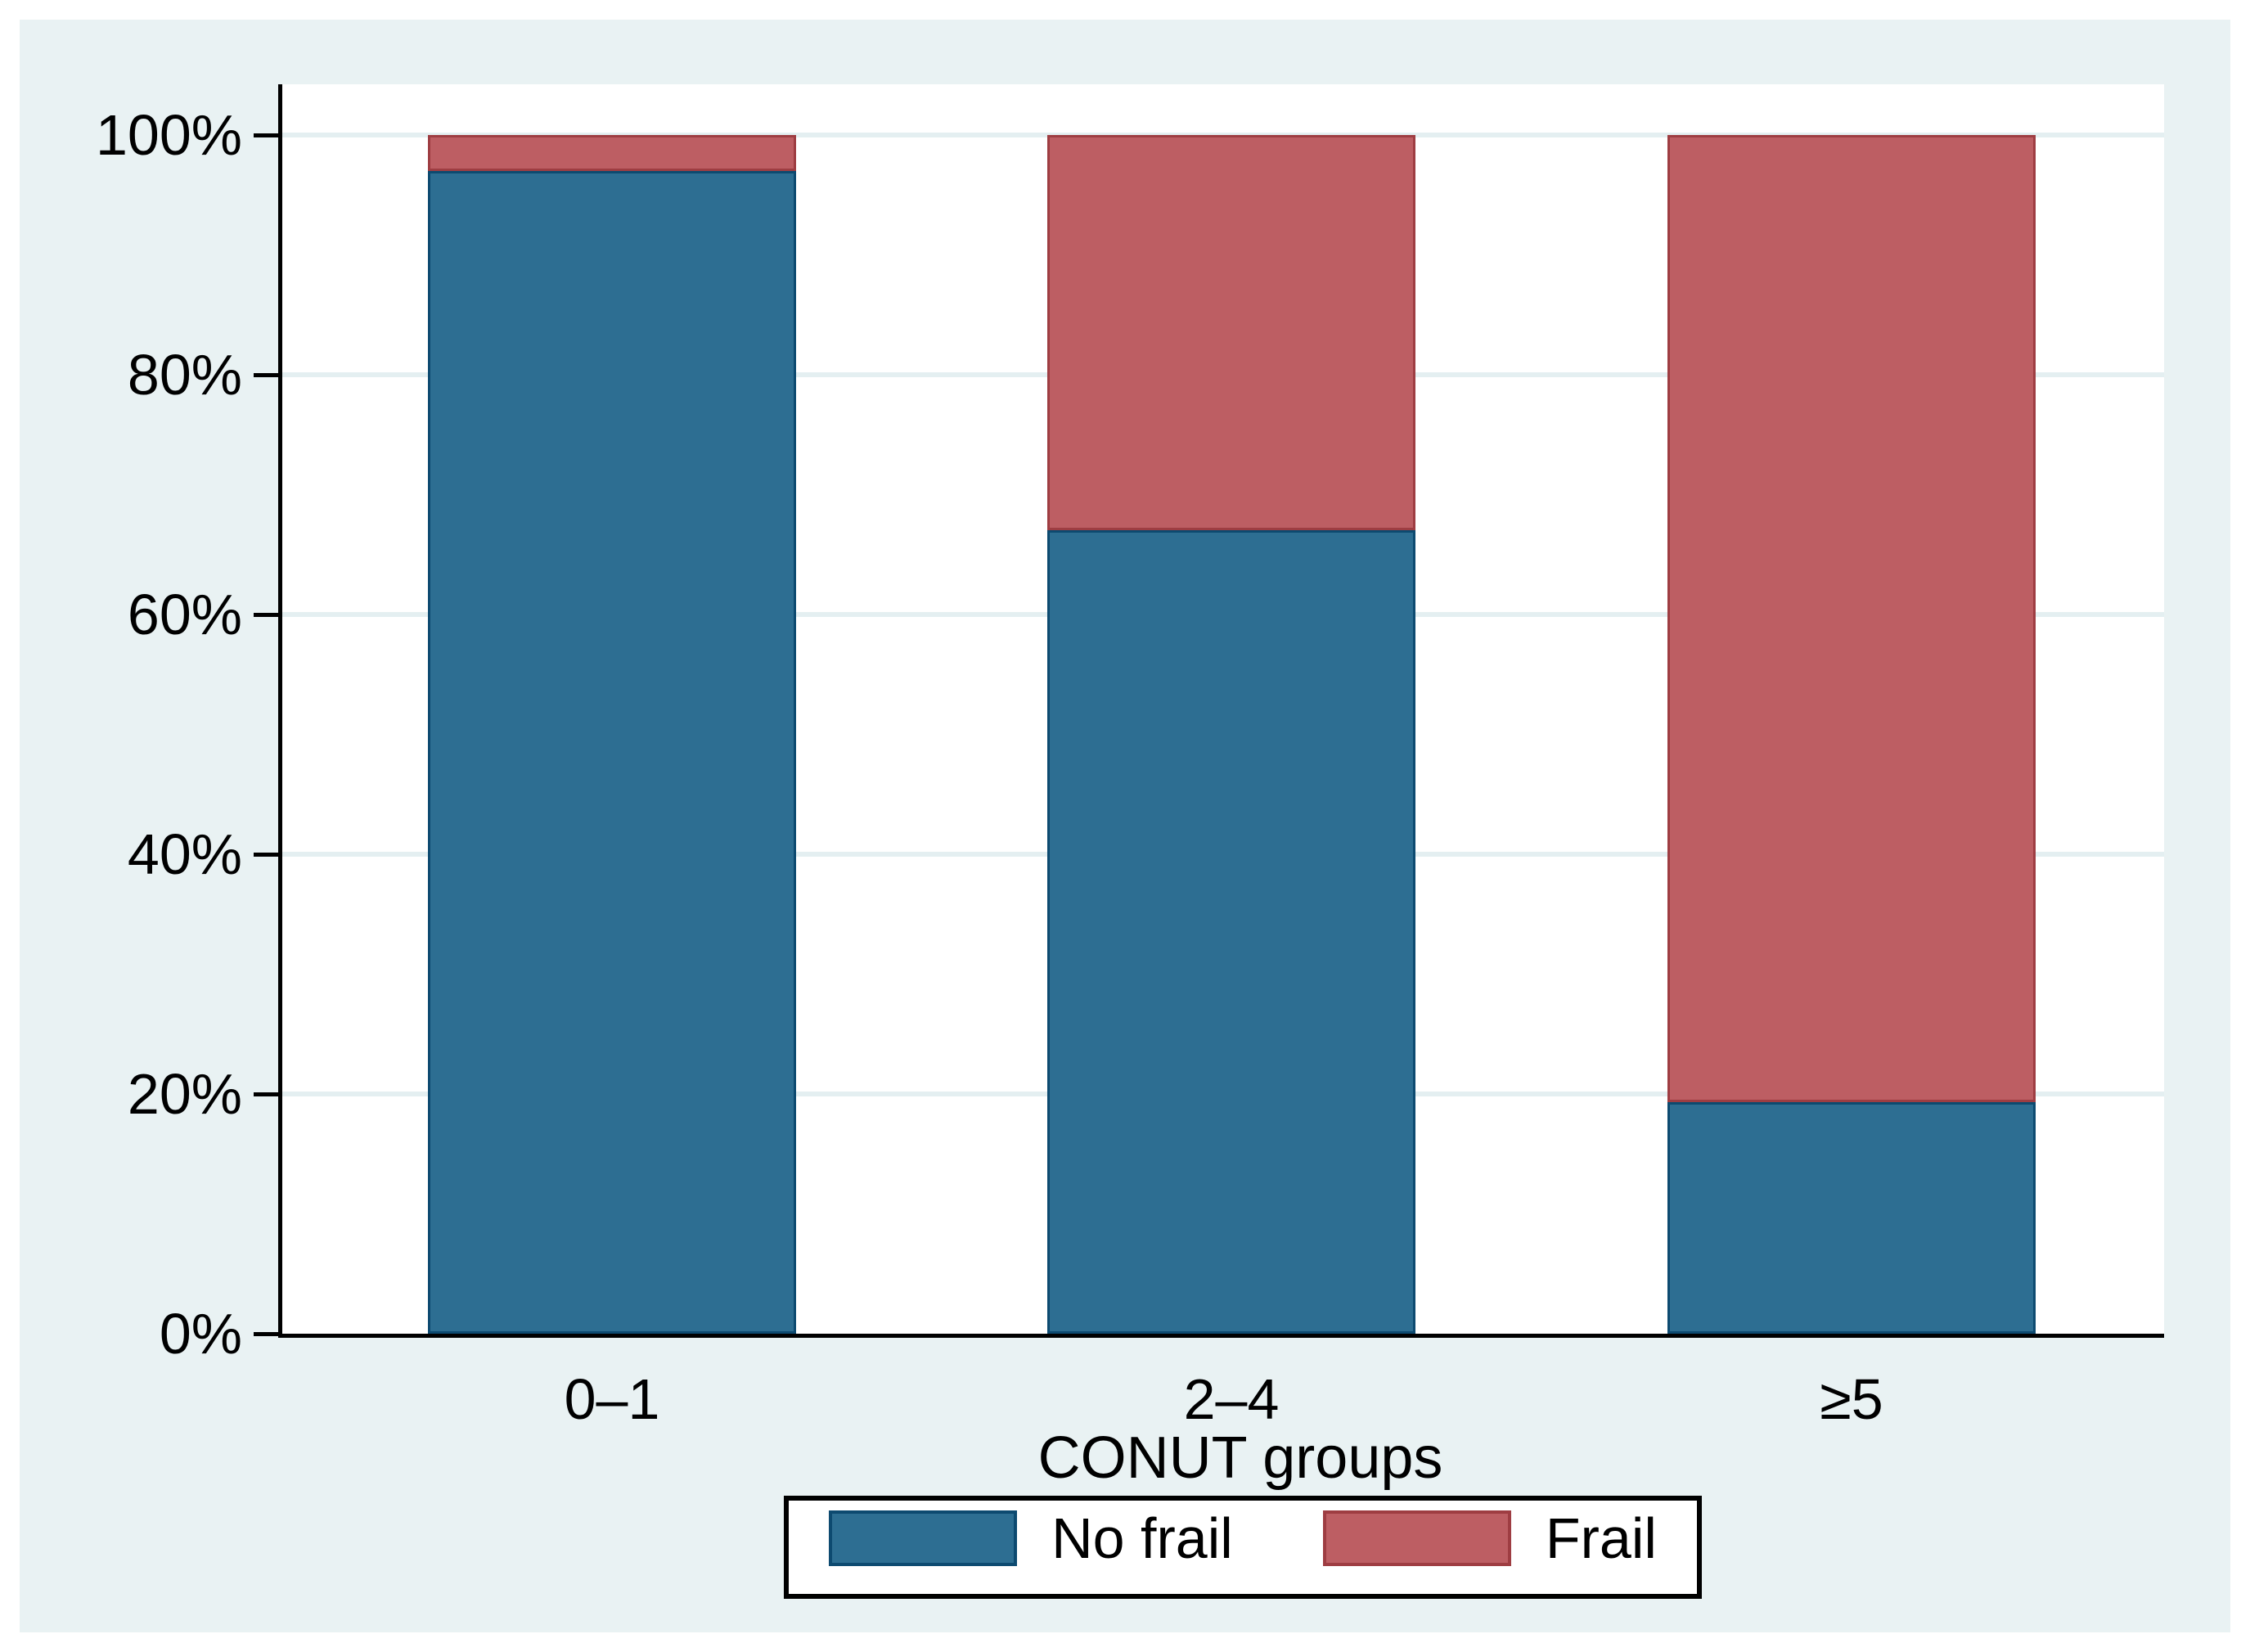 The width and height of the screenshot is (2250, 1652). I want to click on y-tick-label-60: 60%, so click(185, 614).